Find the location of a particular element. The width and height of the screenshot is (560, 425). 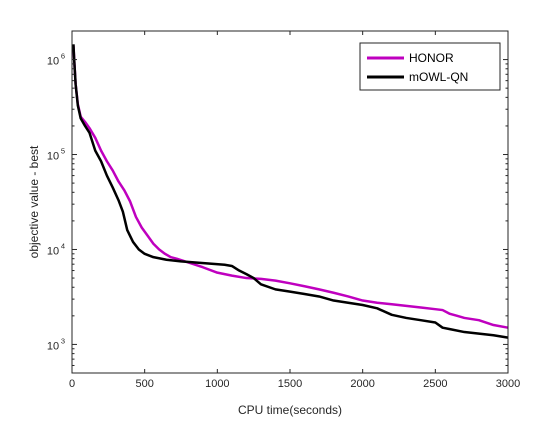

x-tick-label: 1000 is located at coordinates (217, 384).